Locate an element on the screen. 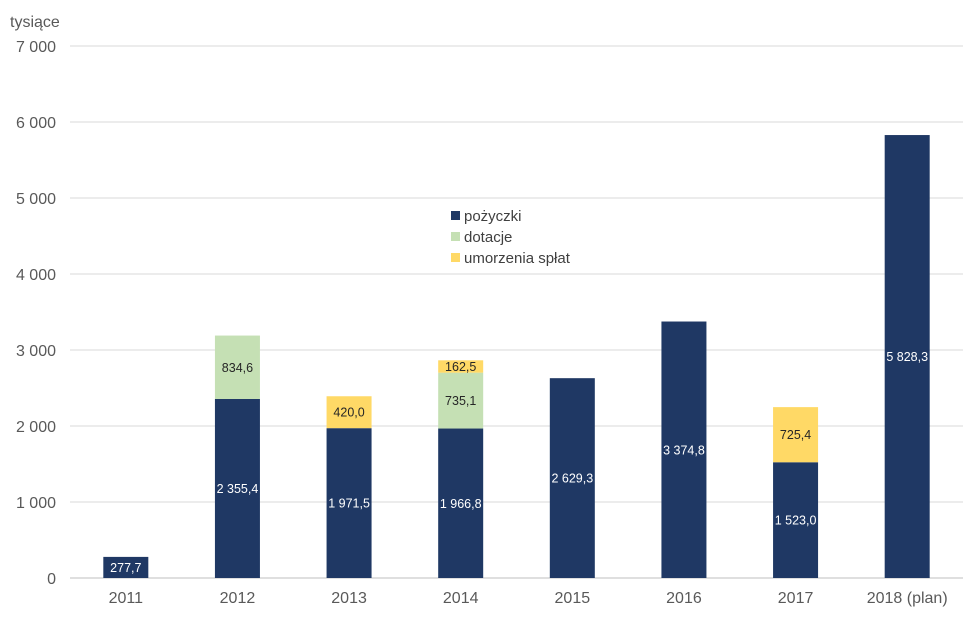  data-label: 277,7 is located at coordinates (125, 568).